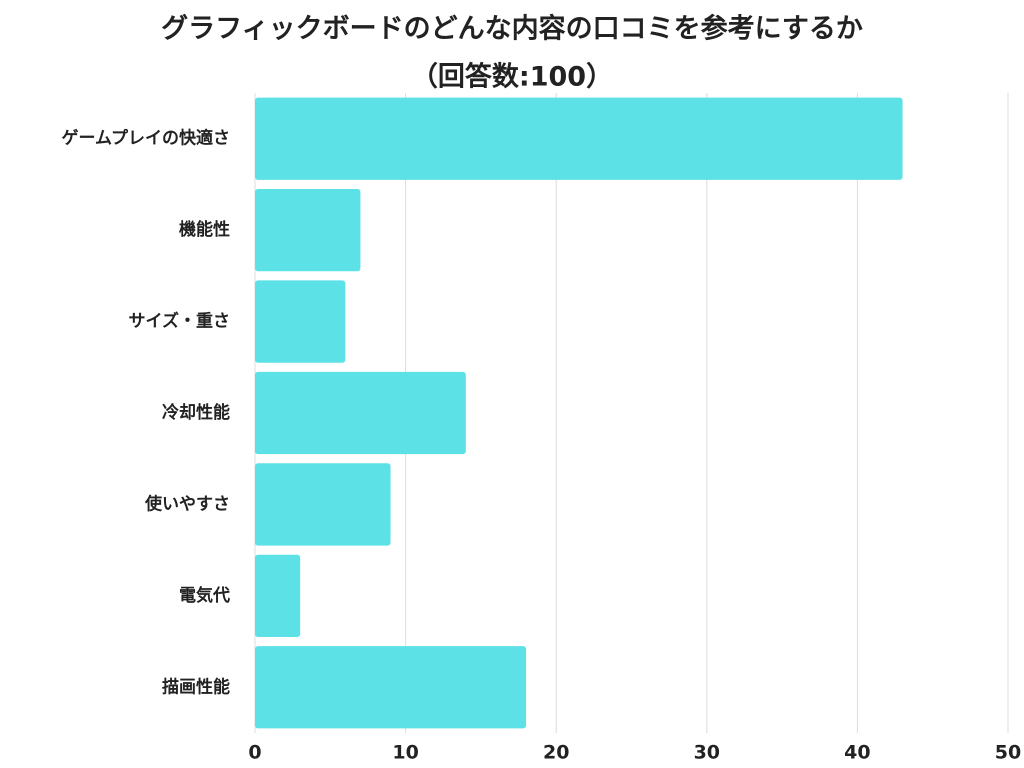 This screenshot has width=1024, height=768. I want to click on x-tick-label: 0, so click(254, 753).